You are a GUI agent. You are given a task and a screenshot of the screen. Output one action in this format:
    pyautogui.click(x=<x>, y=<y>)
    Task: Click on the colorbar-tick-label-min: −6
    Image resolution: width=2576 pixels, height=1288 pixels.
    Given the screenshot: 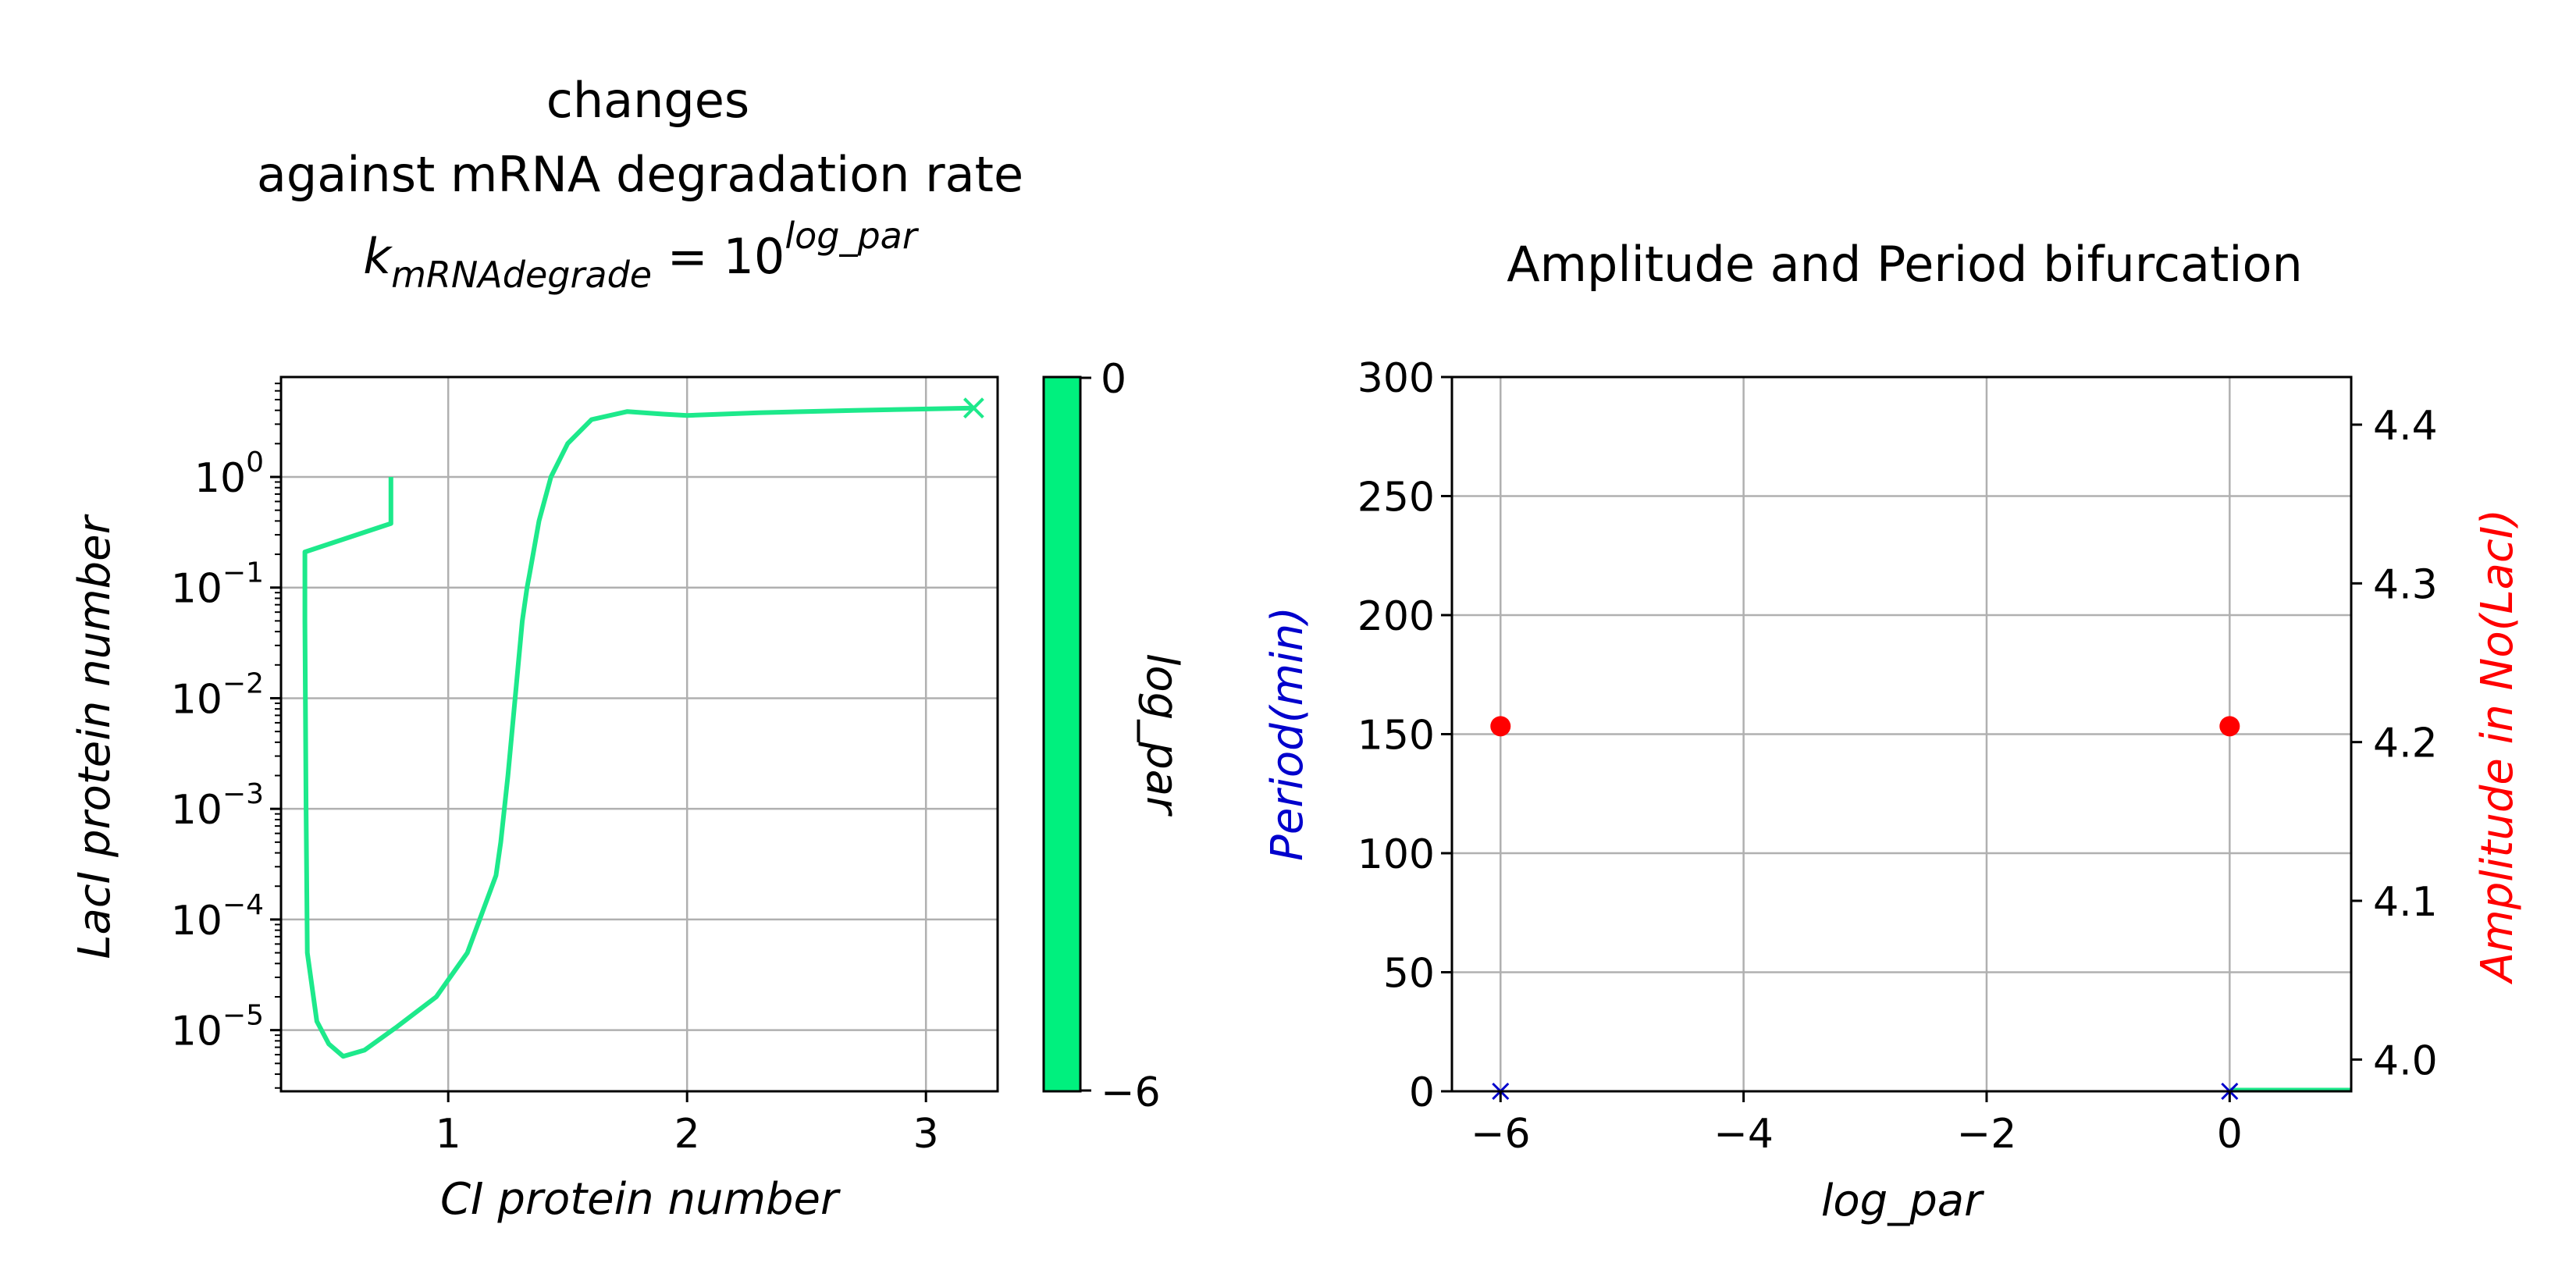 What is the action you would take?
    pyautogui.click(x=1131, y=1092)
    